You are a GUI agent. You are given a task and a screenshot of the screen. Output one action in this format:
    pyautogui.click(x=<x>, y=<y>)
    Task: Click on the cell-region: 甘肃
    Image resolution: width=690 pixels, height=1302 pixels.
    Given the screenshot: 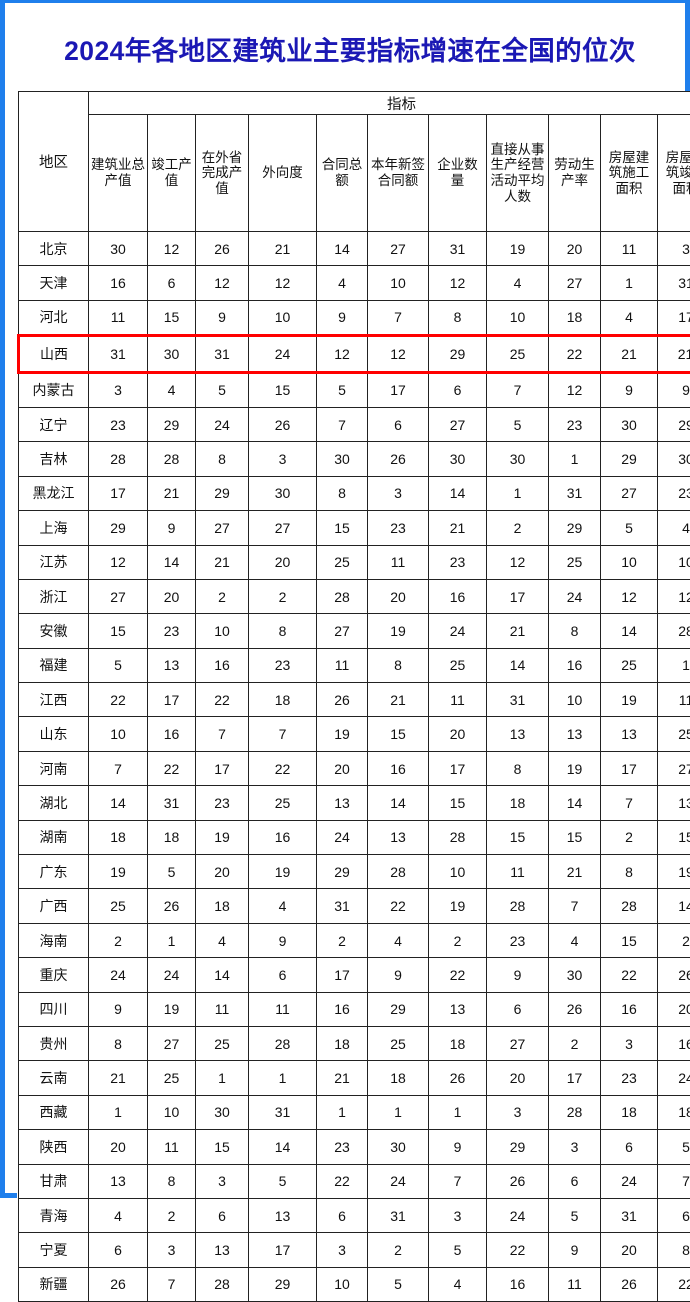 What is the action you would take?
    pyautogui.click(x=54, y=1181)
    